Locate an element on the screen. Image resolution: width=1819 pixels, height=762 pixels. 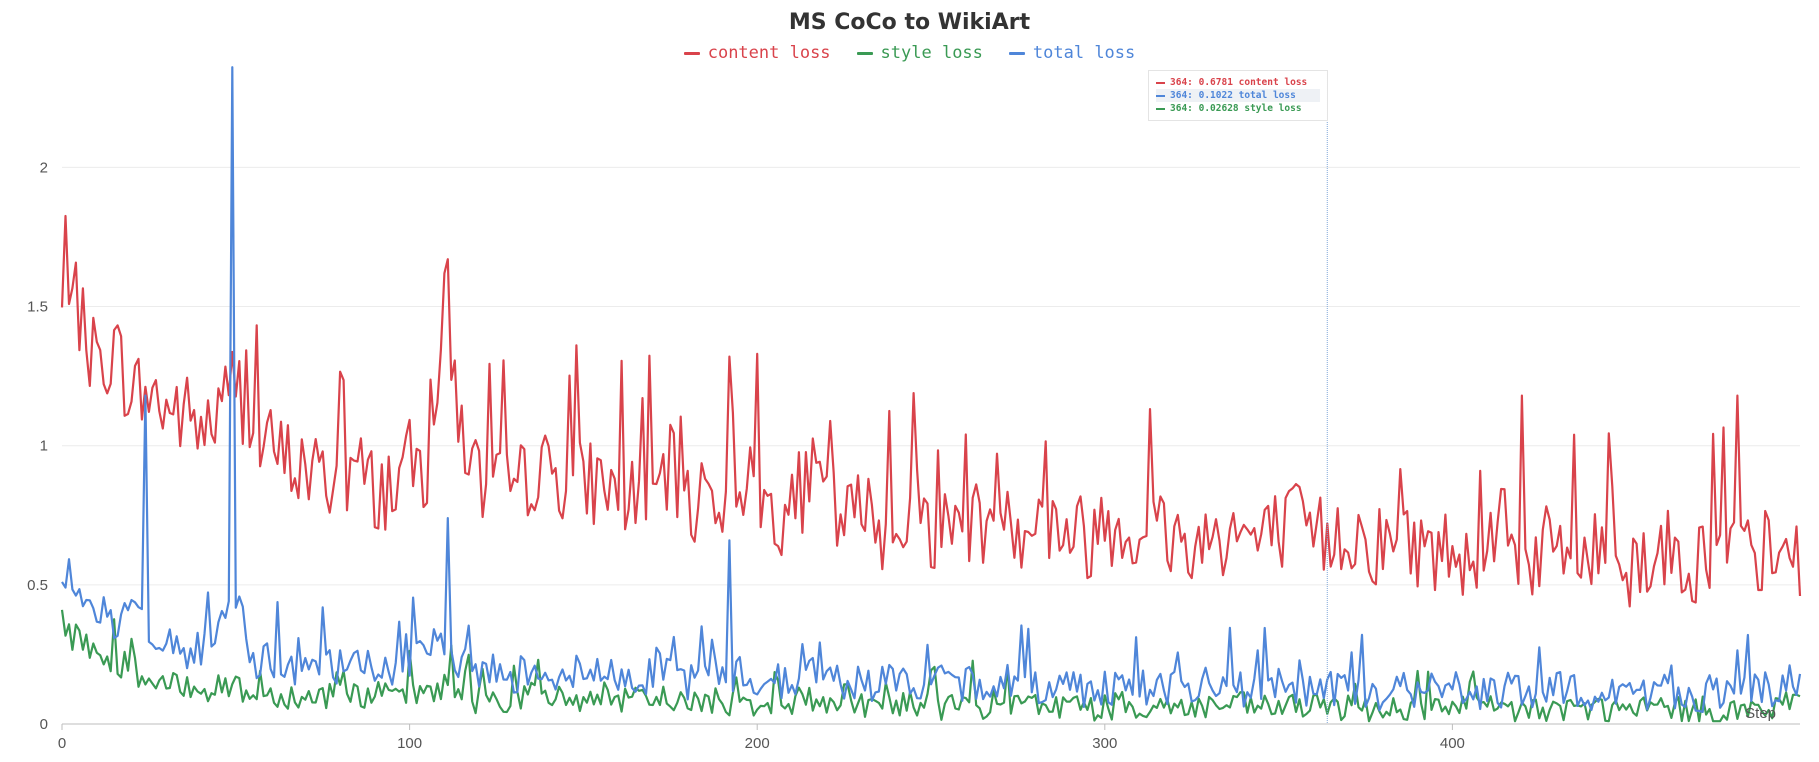
legend-label-total-loss: total loss is located at coordinates (1084, 53).